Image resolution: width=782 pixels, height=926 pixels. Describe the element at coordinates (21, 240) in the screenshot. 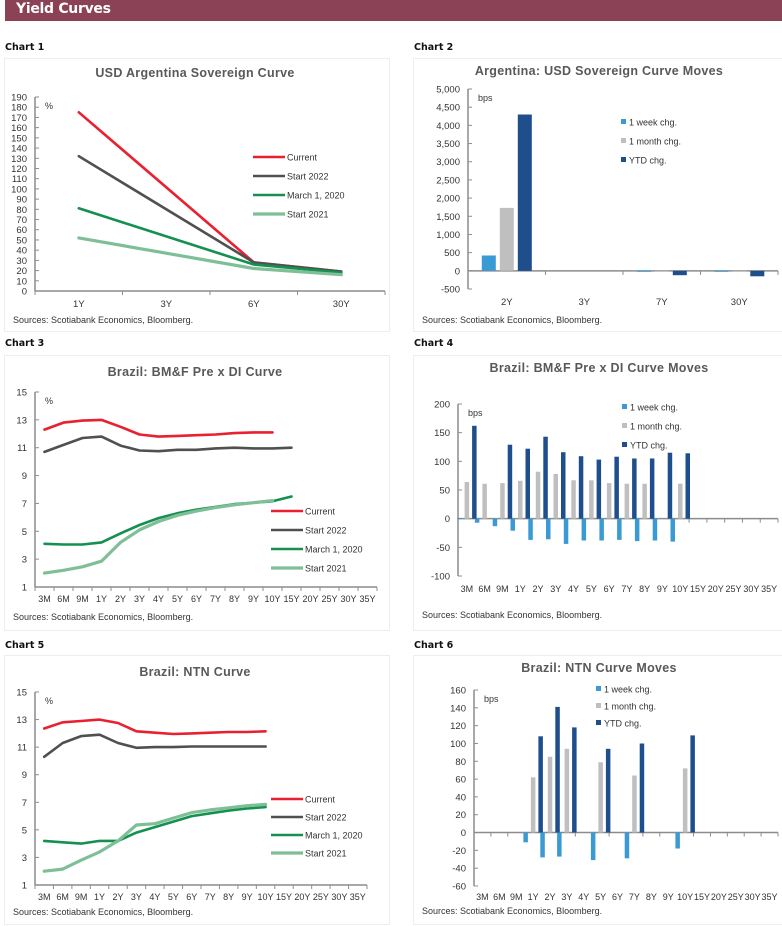

I see `y-tick-label: 50` at that location.